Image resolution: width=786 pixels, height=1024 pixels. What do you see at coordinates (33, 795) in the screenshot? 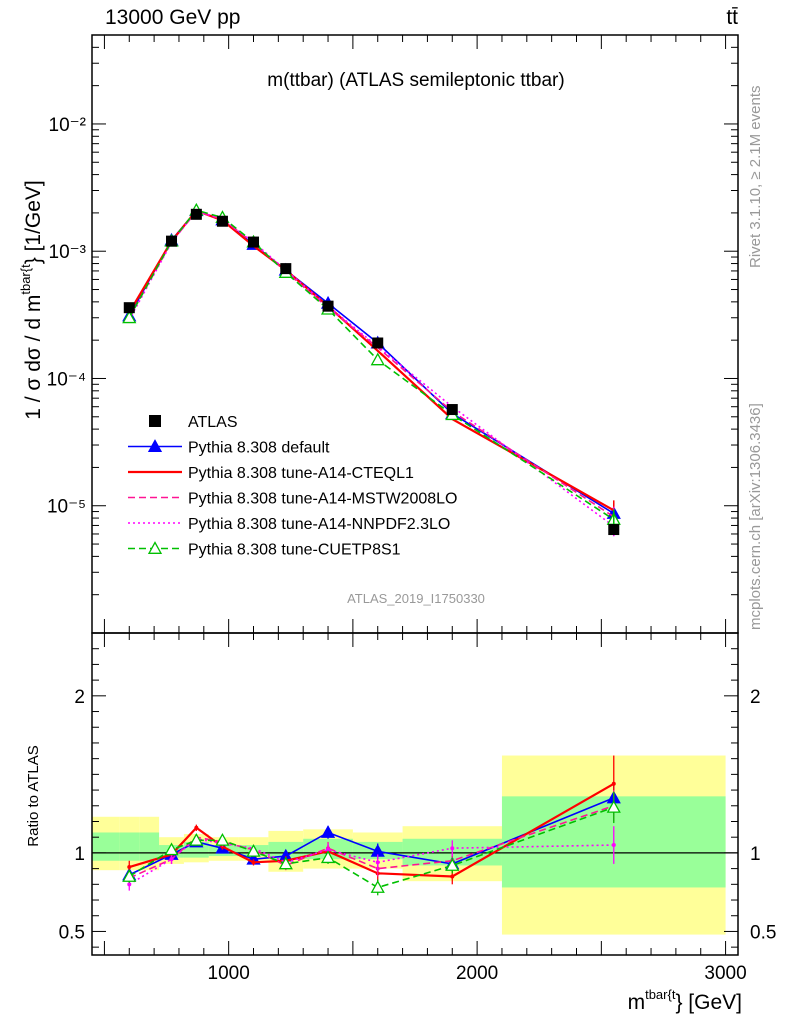
I see `ratio-axis-label: Ratio to ATLAS` at bounding box center [33, 795].